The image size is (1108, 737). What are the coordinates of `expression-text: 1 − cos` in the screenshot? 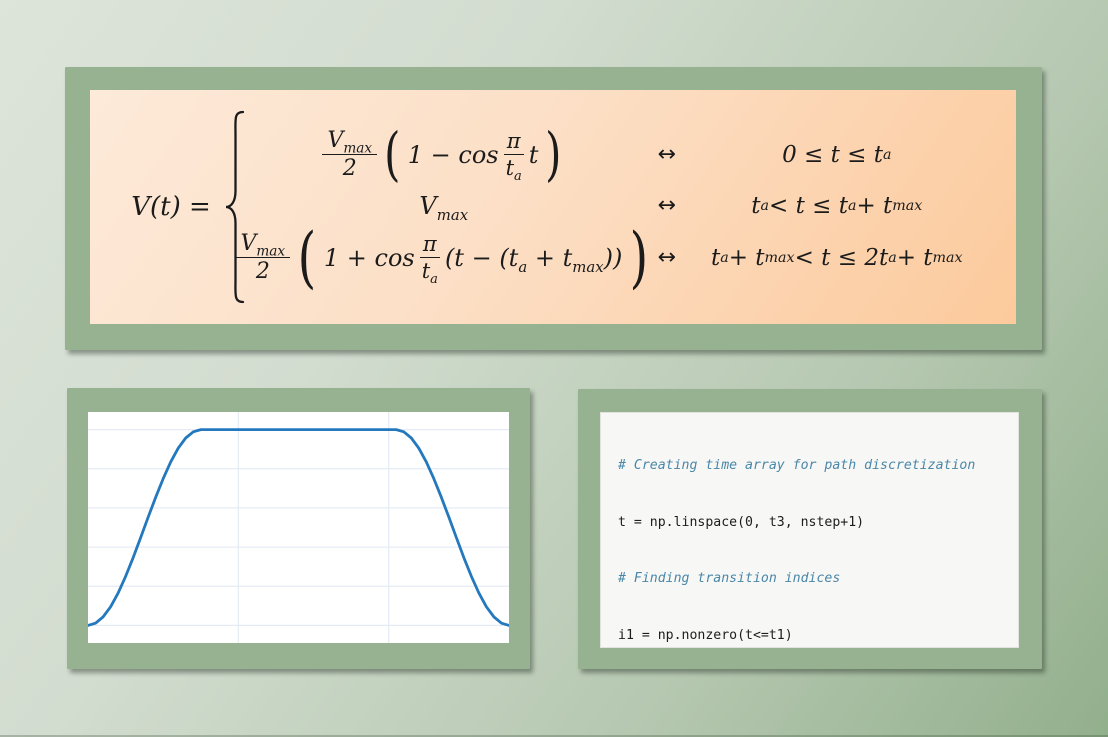 It's located at (453, 154).